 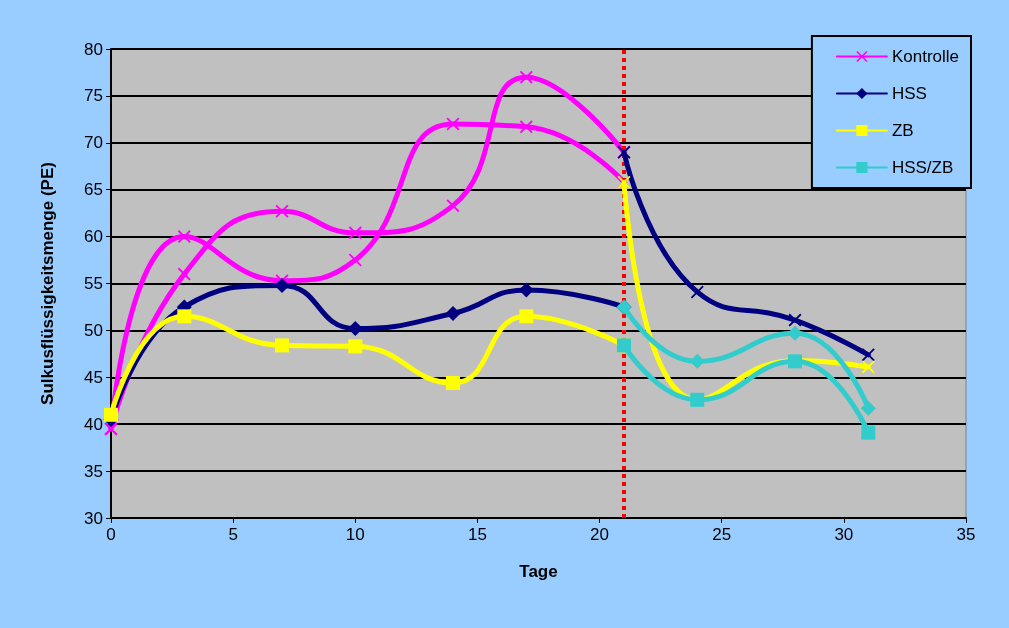 What do you see at coordinates (966, 534) in the screenshot?
I see `x-tick-label: 35` at bounding box center [966, 534].